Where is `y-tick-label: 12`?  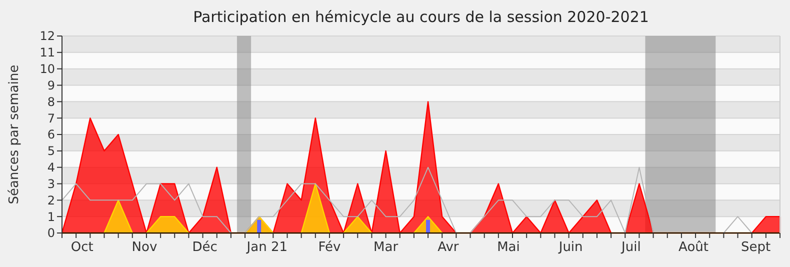
y-tick-label: 12 is located at coordinates (47, 36).